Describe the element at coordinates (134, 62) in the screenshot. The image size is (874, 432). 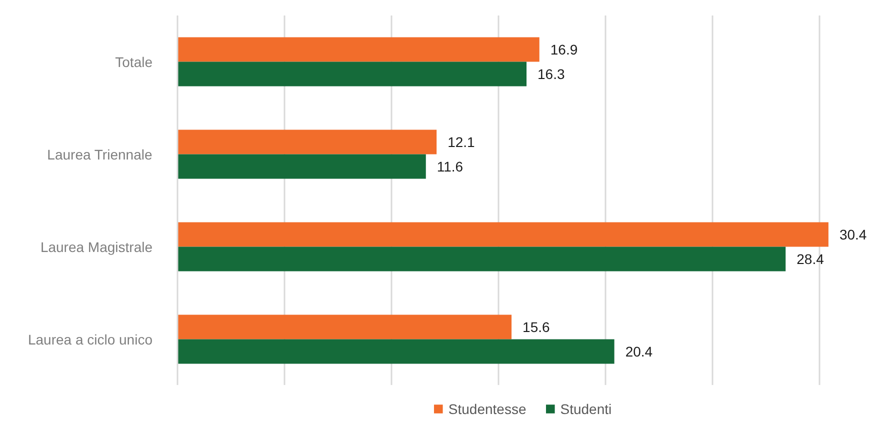
I see `y-tick-label: Totale` at that location.